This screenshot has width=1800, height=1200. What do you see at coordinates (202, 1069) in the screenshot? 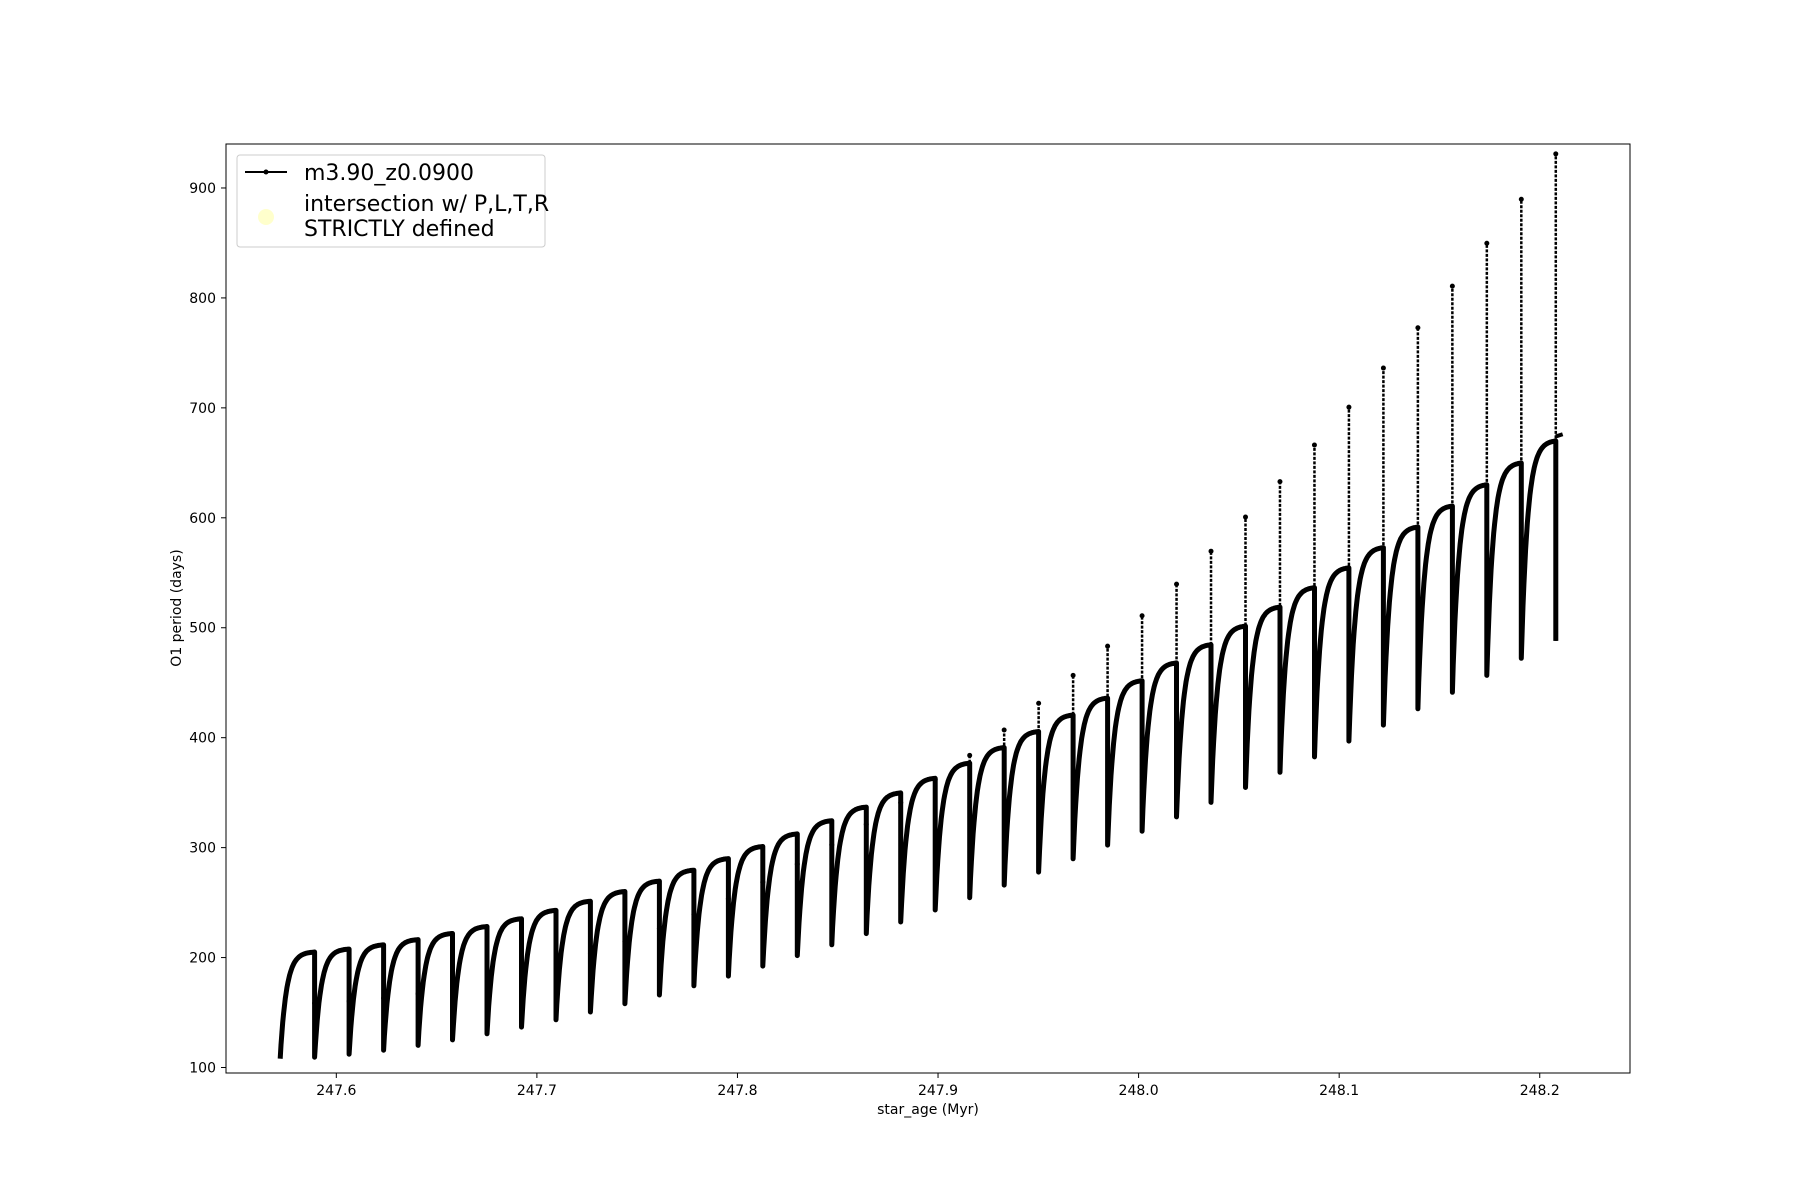
I see `y-tick-label: 100` at bounding box center [202, 1069].